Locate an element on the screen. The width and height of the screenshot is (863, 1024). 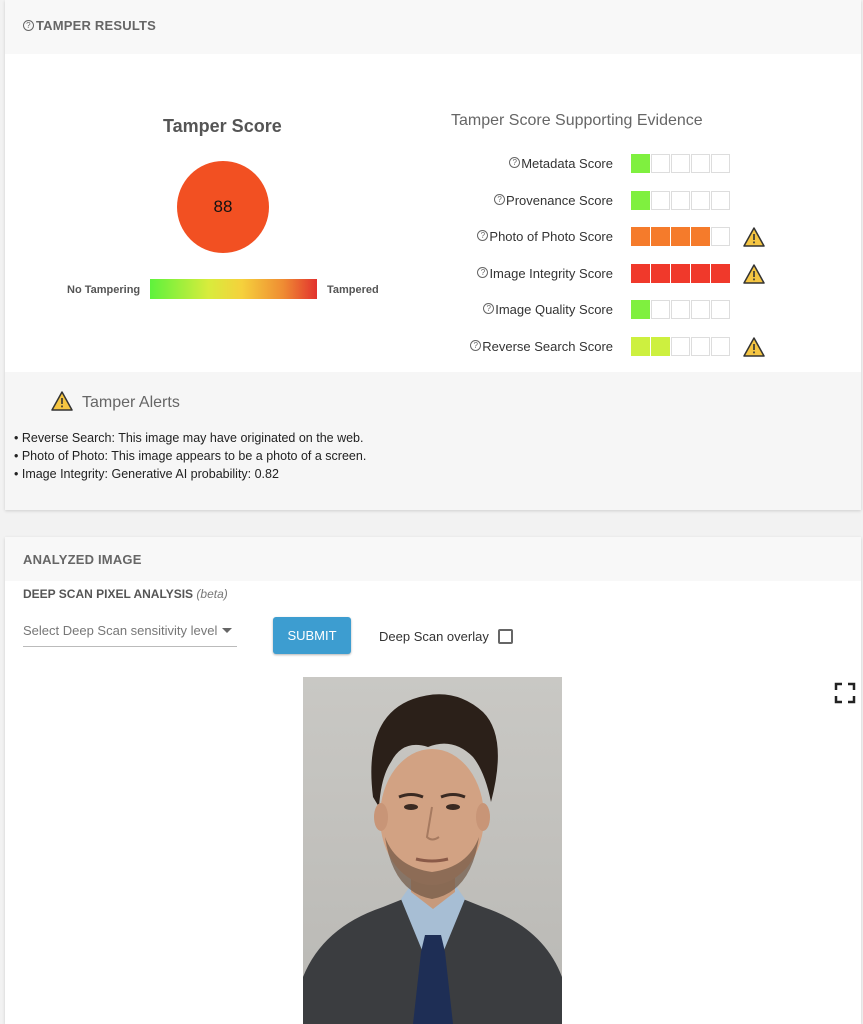
evidence-label-text: Image Integrity Score is located at coordinates (551, 273).